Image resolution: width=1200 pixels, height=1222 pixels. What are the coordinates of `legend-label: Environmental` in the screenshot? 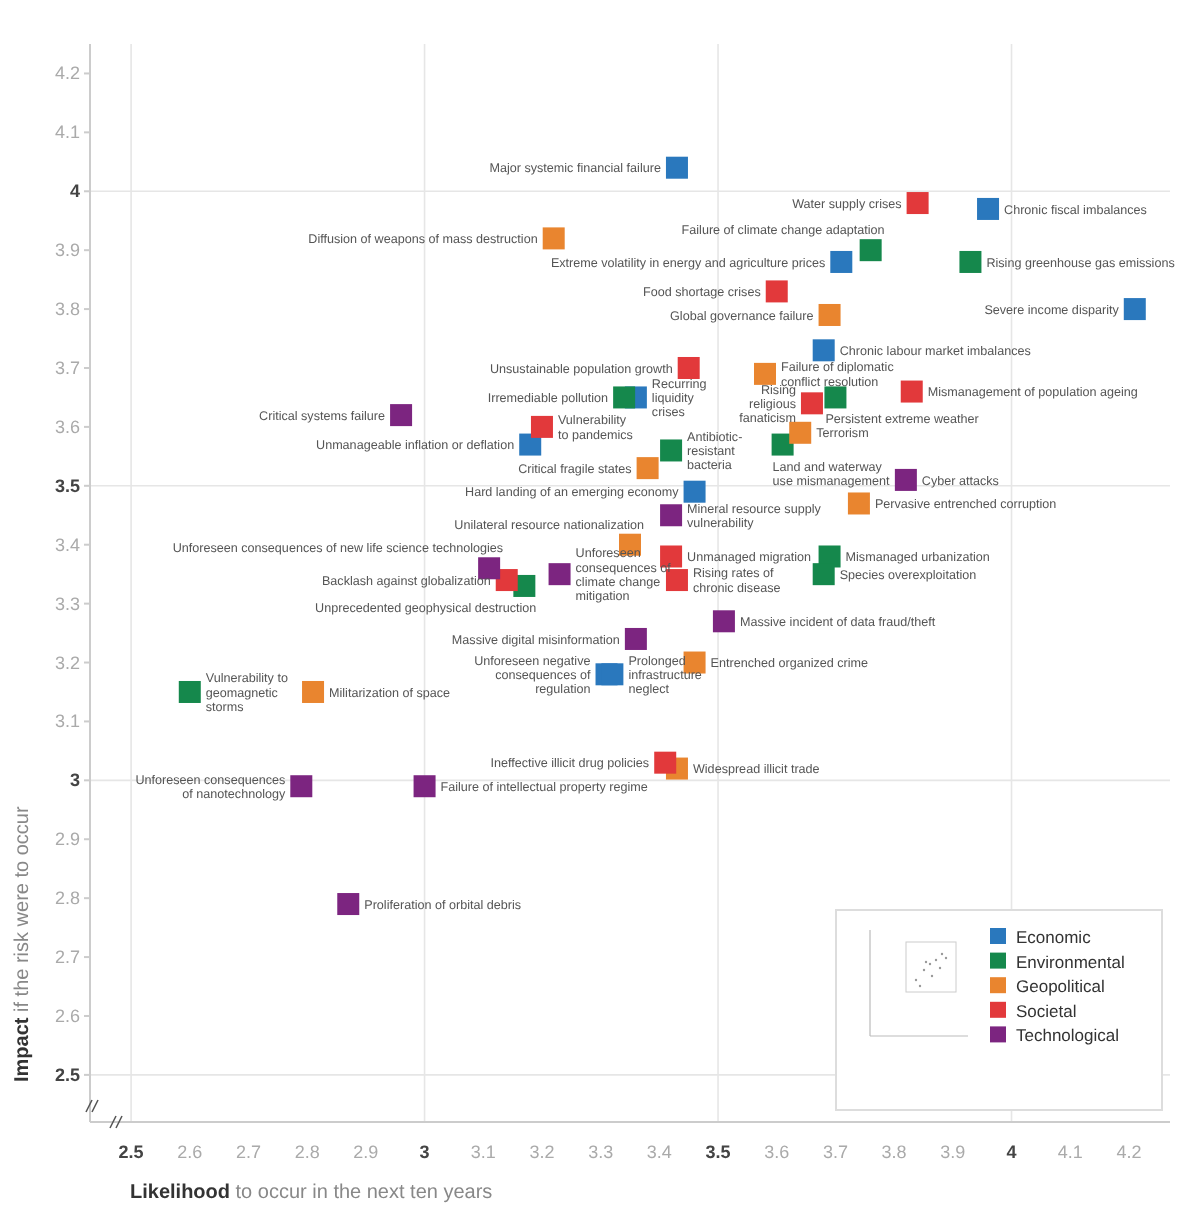 It's located at (1070, 961).